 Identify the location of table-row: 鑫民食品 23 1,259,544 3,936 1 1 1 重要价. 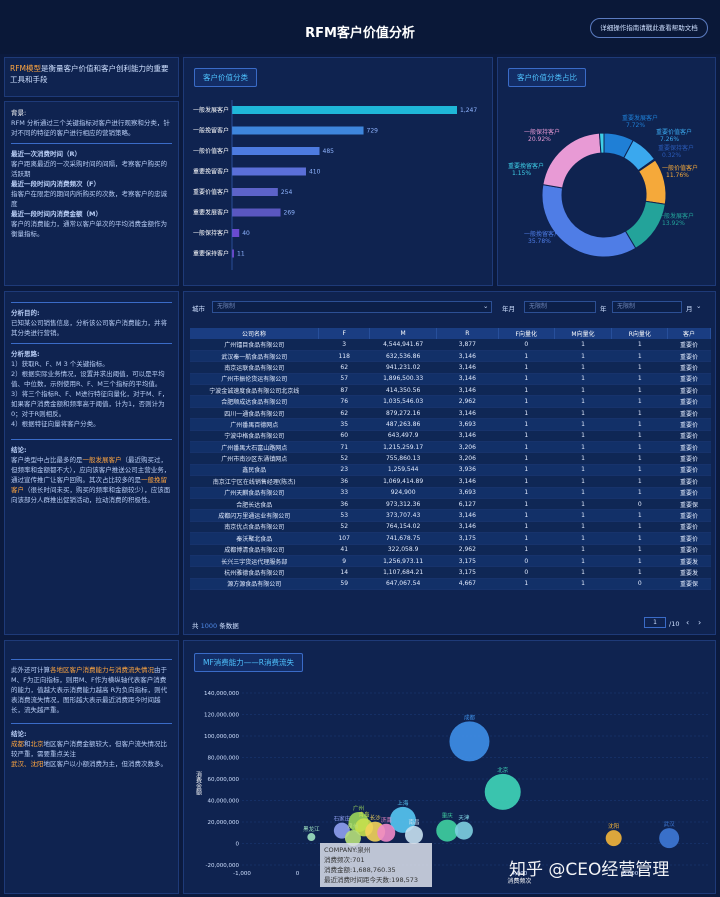
(450, 470).